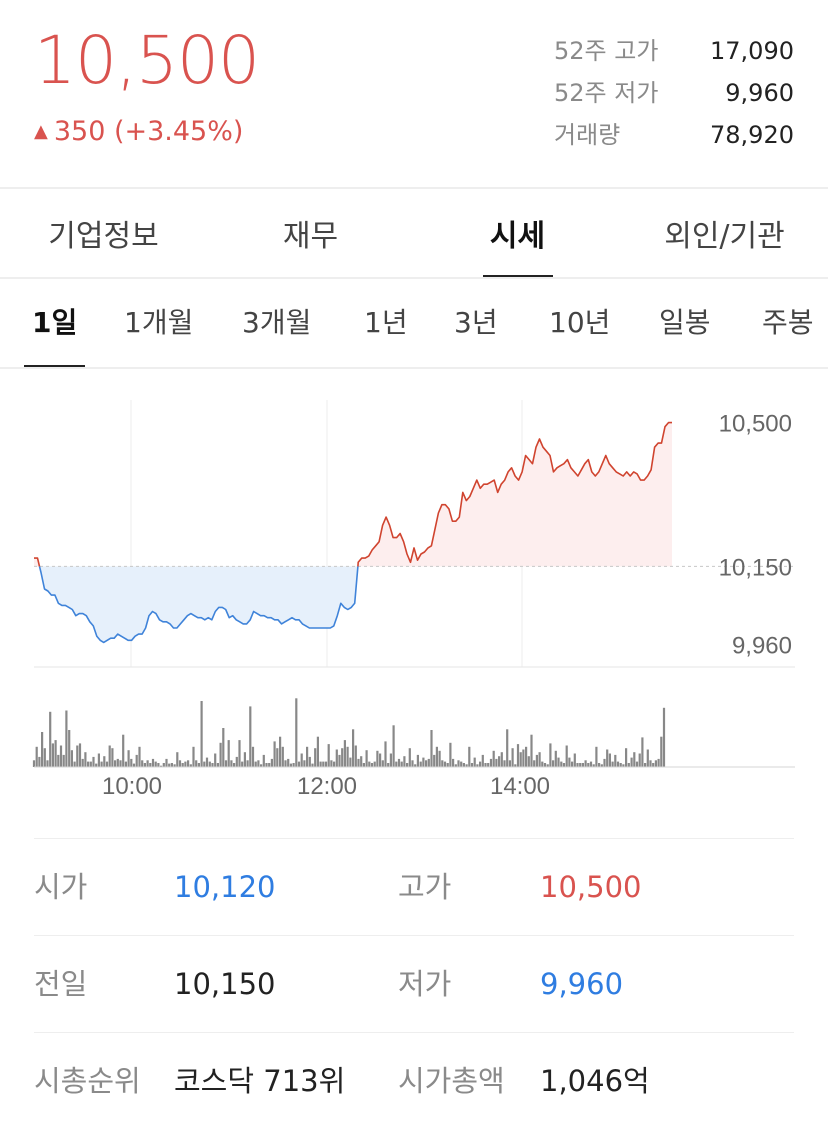  Describe the element at coordinates (310, 236) in the screenshot. I see `tab-financials: 재무` at that location.